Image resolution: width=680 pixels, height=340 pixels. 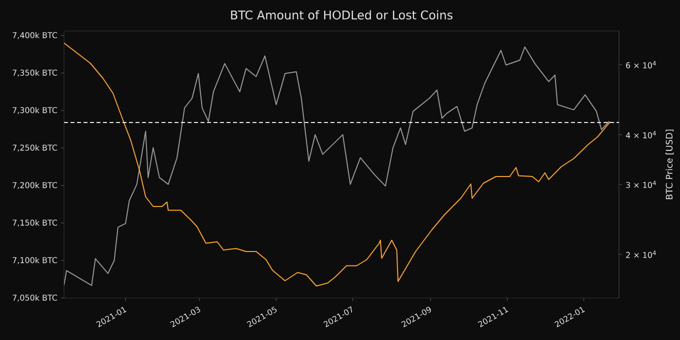 I want to click on chart-title: BTC Amount of HODLed or Lost Coins, so click(x=341, y=15).